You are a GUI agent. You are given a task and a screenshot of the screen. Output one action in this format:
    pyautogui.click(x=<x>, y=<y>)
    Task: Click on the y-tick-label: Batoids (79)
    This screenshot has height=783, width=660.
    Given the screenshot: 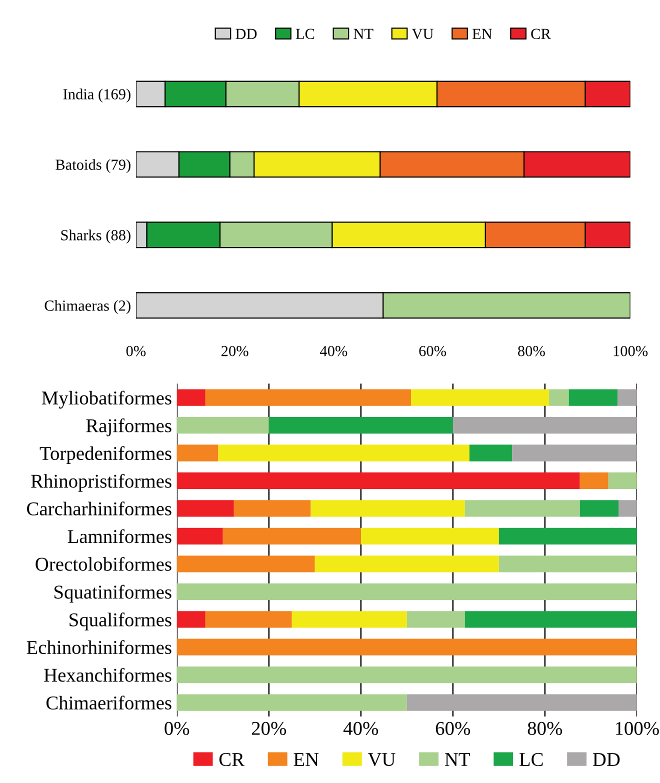 What is the action you would take?
    pyautogui.click(x=93, y=166)
    